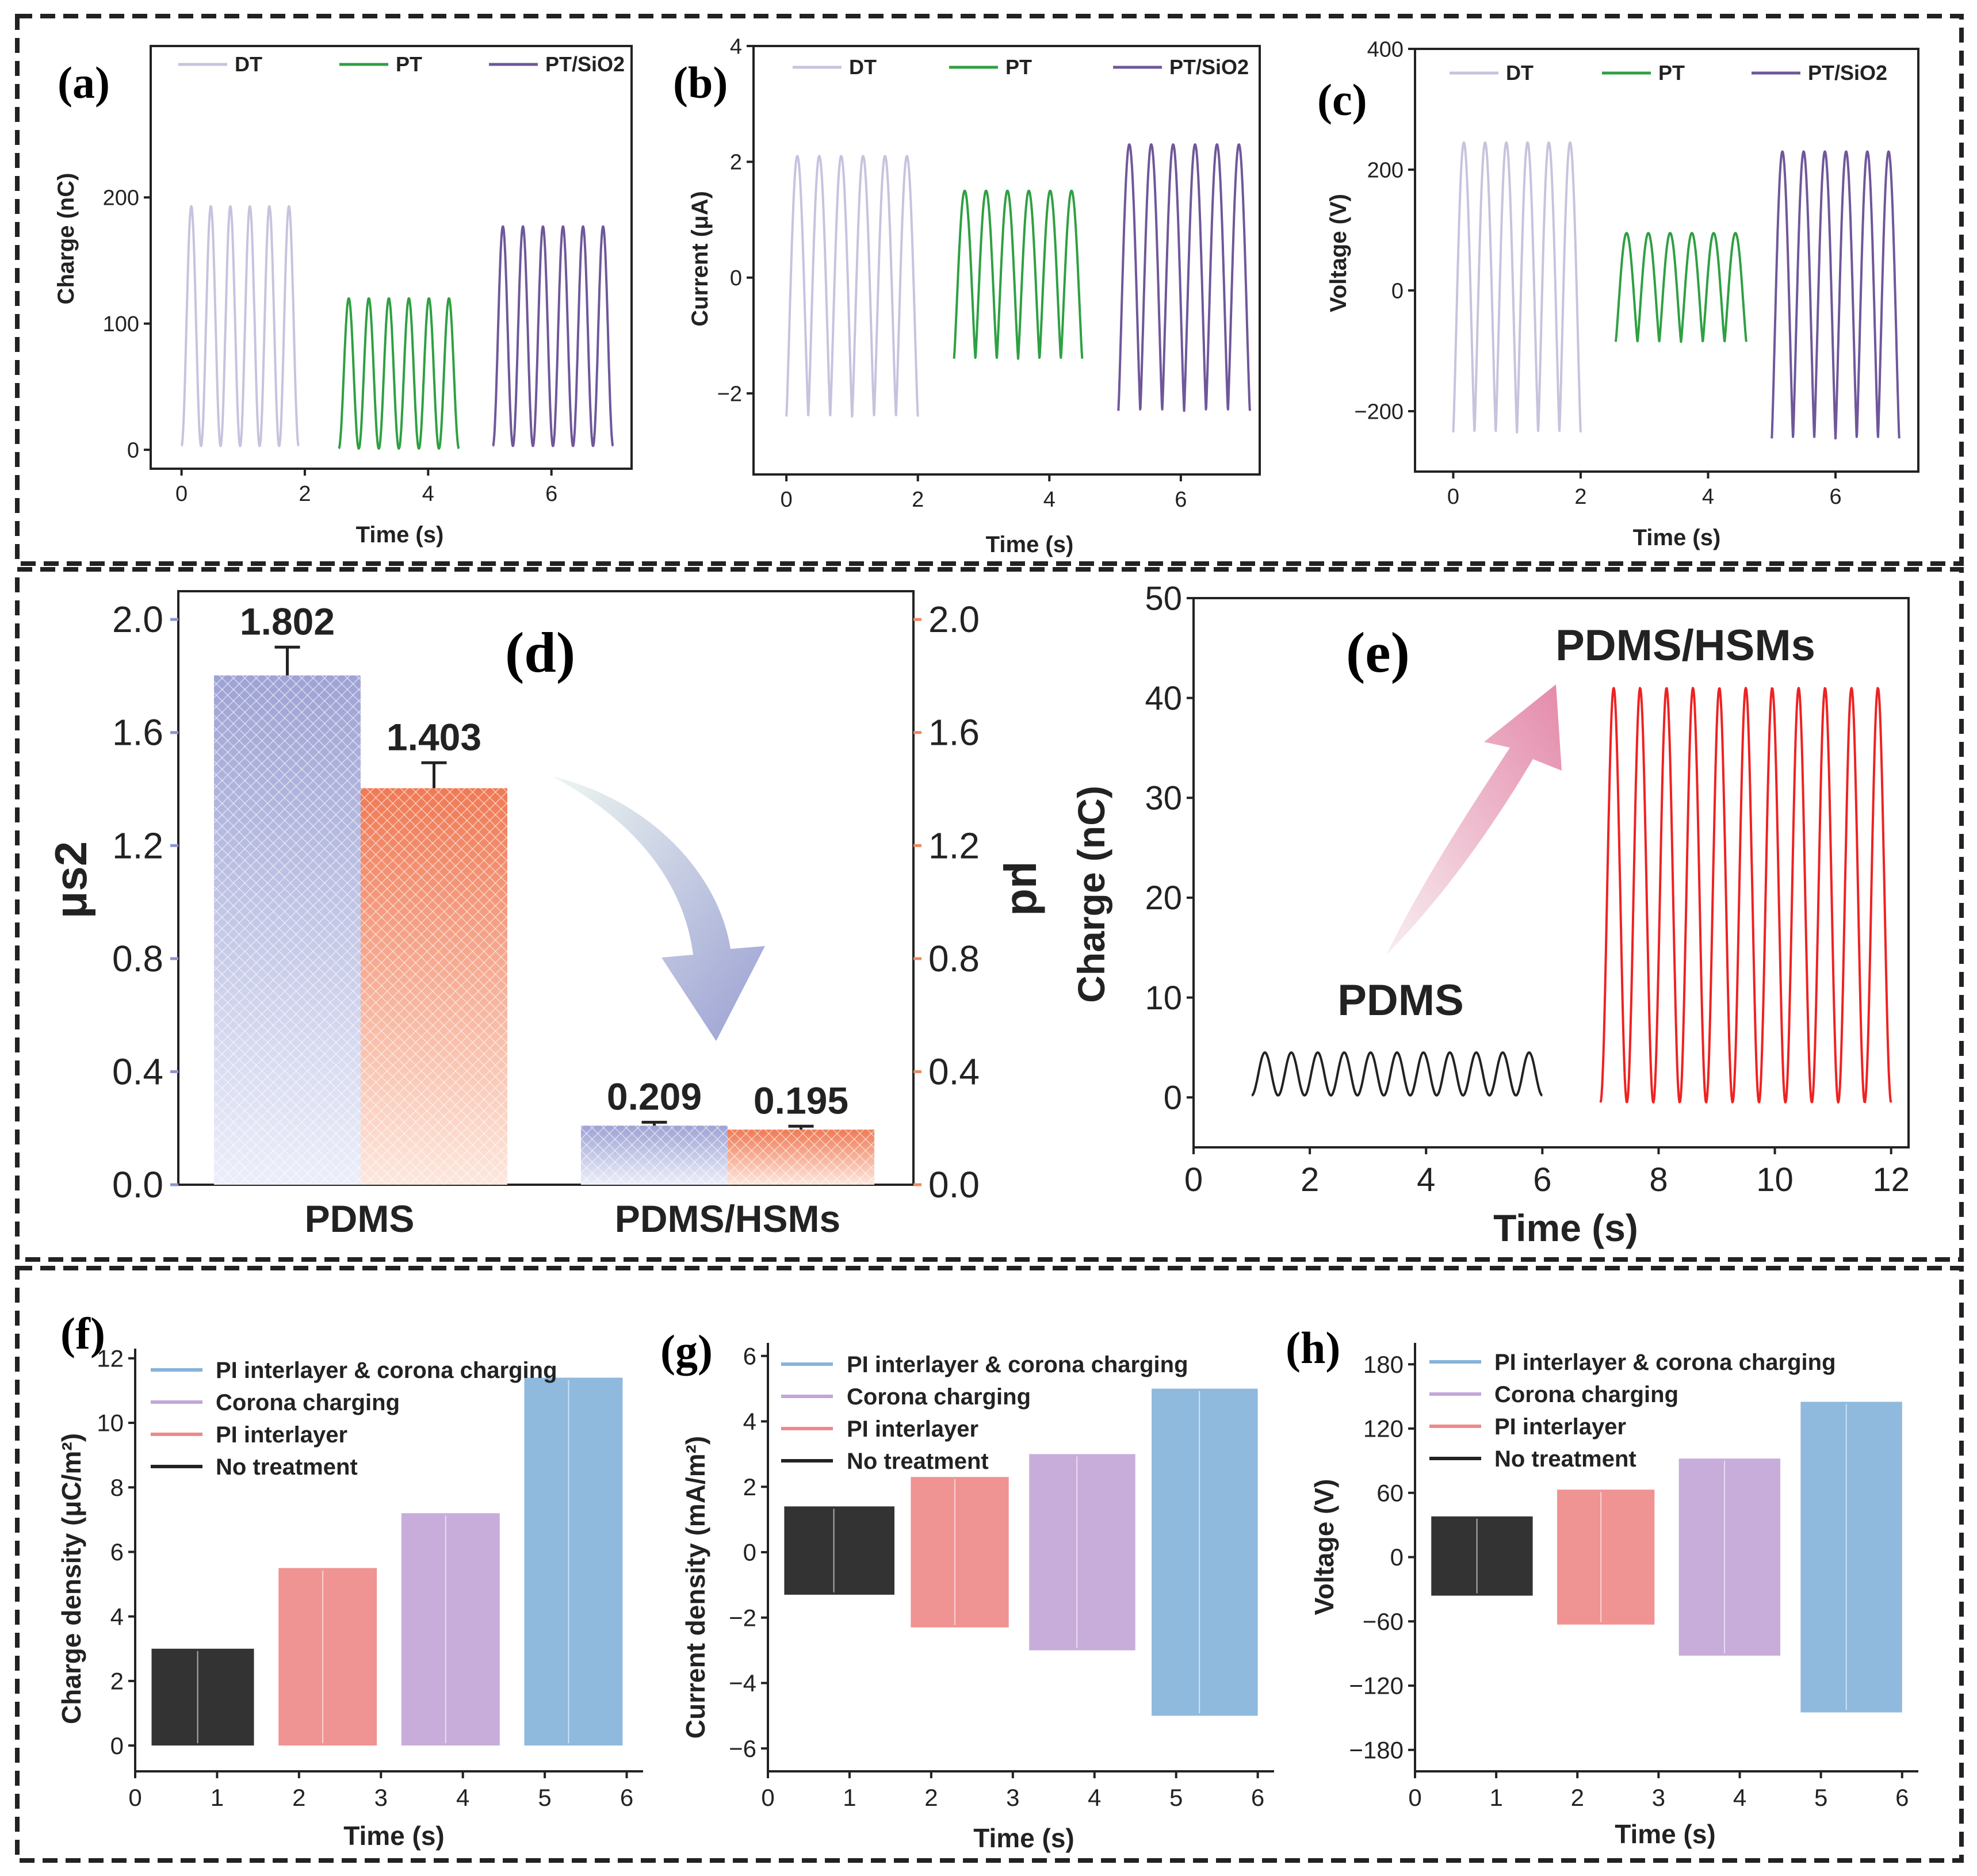 This screenshot has height=1876, width=1977. Describe the element at coordinates (1173, 1097) in the screenshot. I see `ytick-label-e: 0` at that location.